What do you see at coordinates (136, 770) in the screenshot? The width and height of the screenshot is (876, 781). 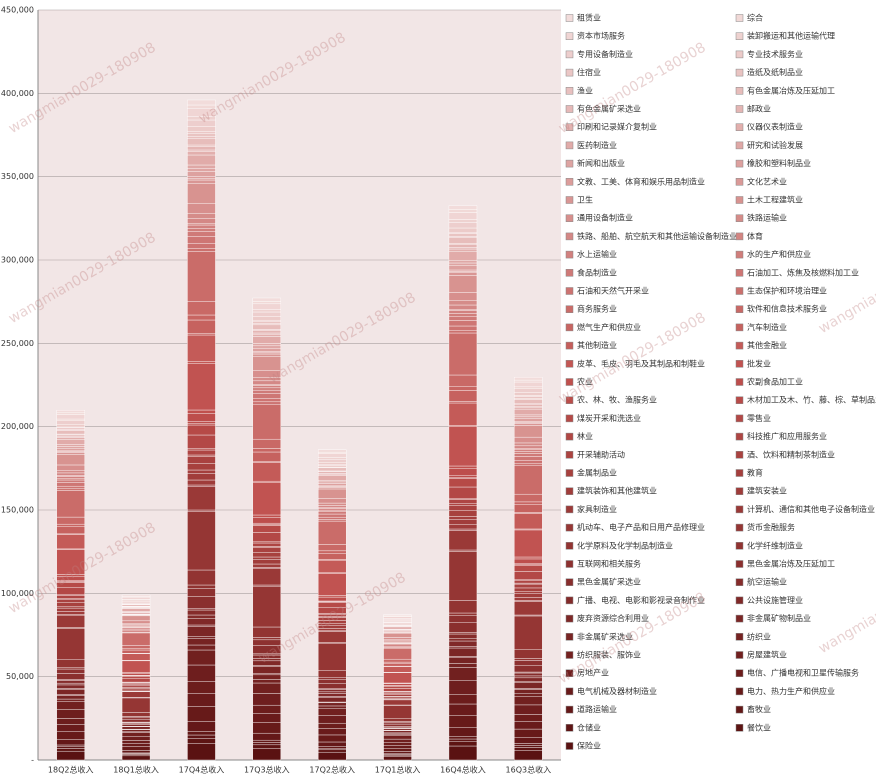 I see `x-tick-label: 18Q1总收入` at bounding box center [136, 770].